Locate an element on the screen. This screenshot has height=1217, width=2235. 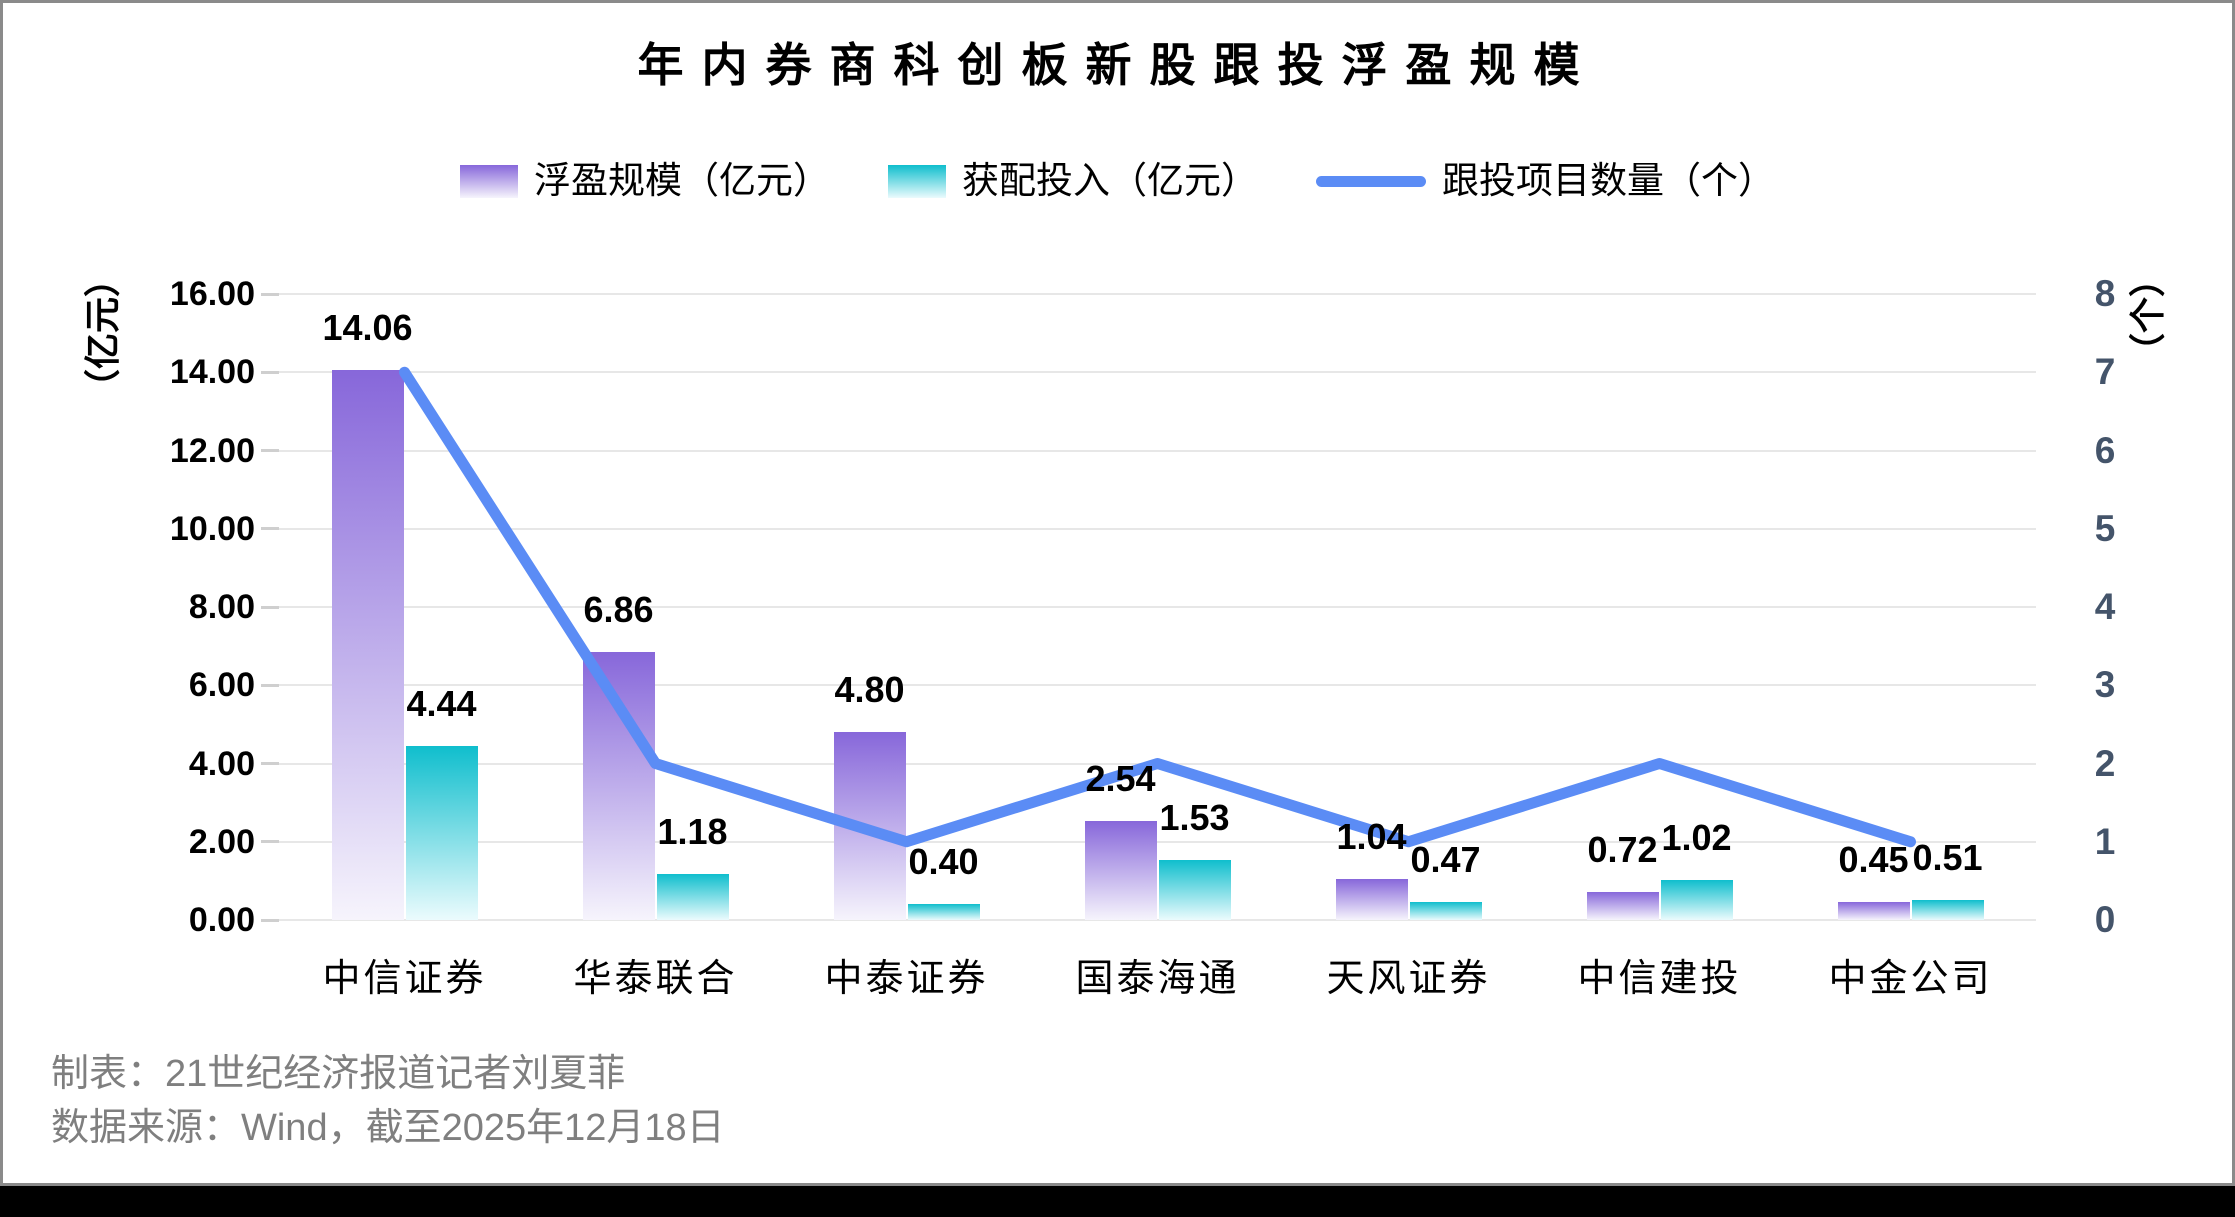
legend-item-allocated-investment: 获配投入（亿元） is located at coordinates (1073, 181).